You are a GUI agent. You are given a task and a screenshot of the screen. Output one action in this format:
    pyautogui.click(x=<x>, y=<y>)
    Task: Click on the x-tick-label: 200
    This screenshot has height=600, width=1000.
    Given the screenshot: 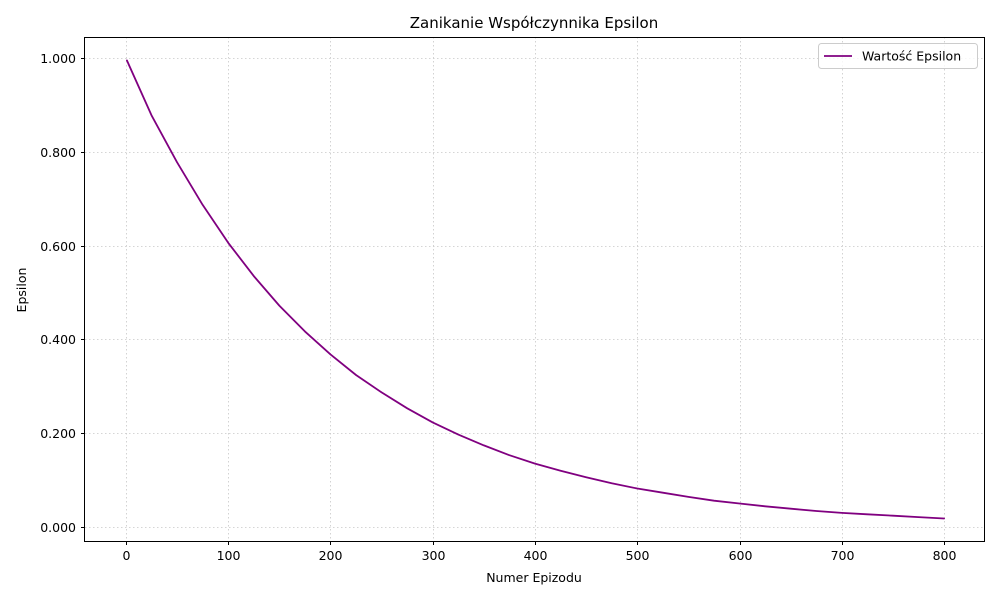 What is the action you would take?
    pyautogui.click(x=331, y=555)
    